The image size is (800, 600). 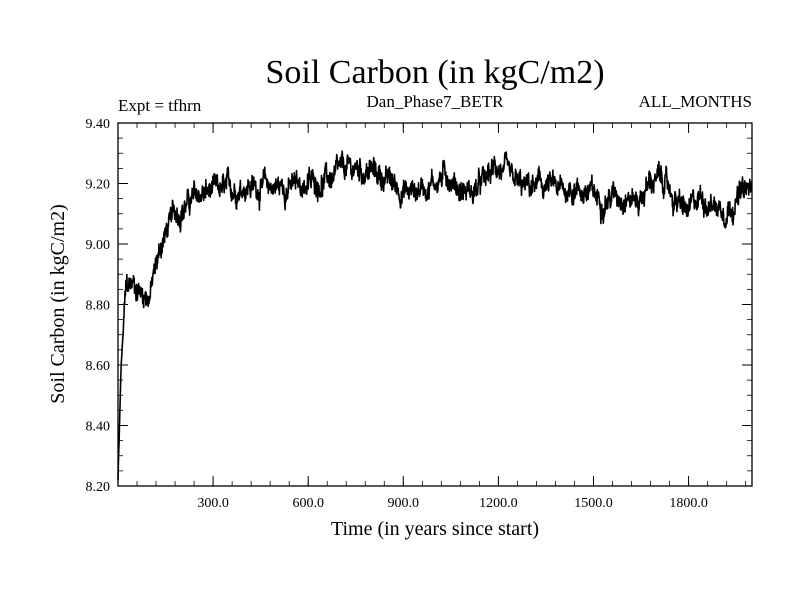 I want to click on x-axis-label: Time (in years since start), so click(x=435, y=529).